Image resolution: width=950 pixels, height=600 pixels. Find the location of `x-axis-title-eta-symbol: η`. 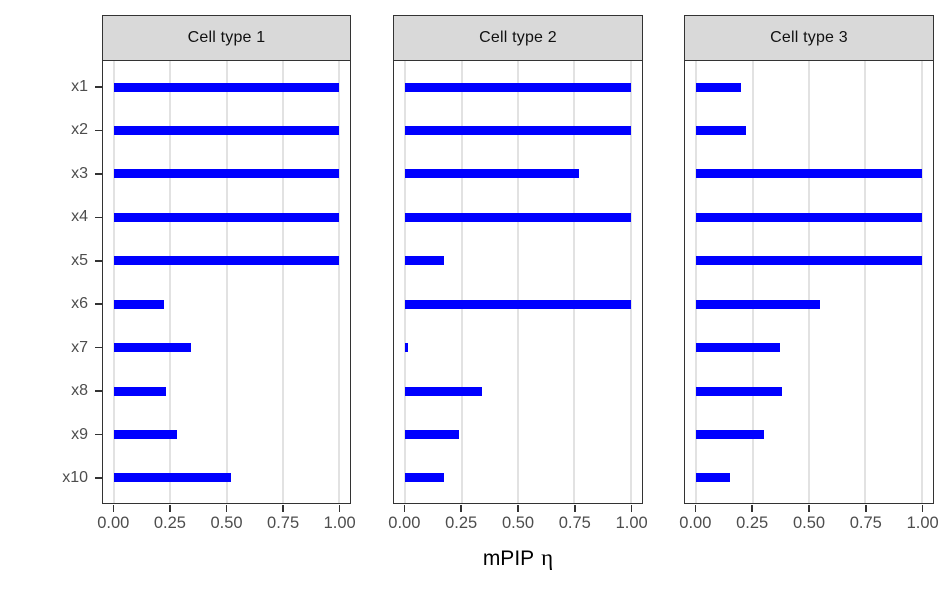

x-axis-title-eta-symbol: η is located at coordinates (547, 557).